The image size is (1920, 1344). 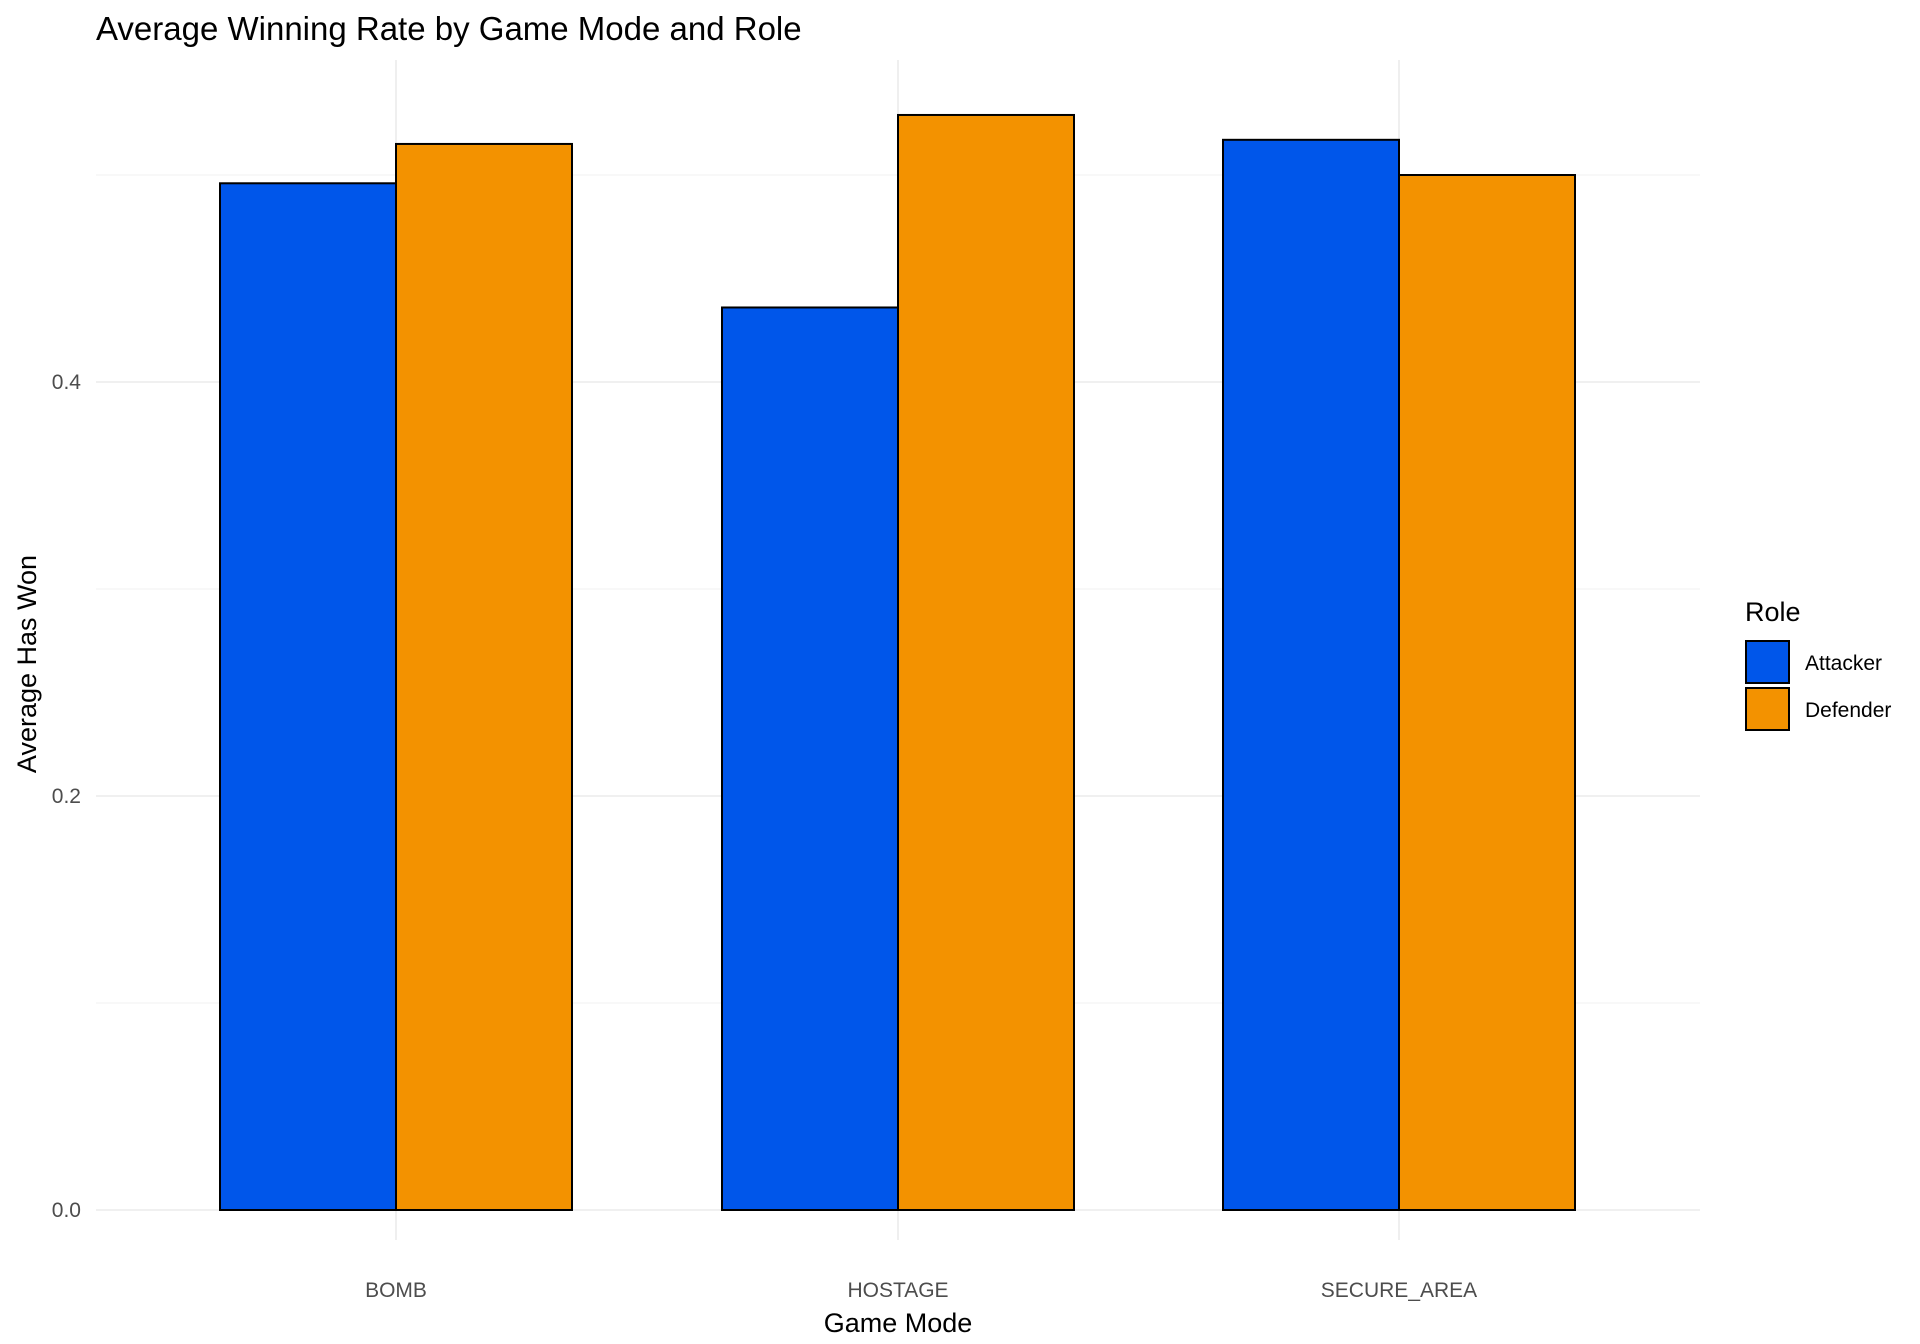 I want to click on bar-defender-bomb, so click(x=484, y=677).